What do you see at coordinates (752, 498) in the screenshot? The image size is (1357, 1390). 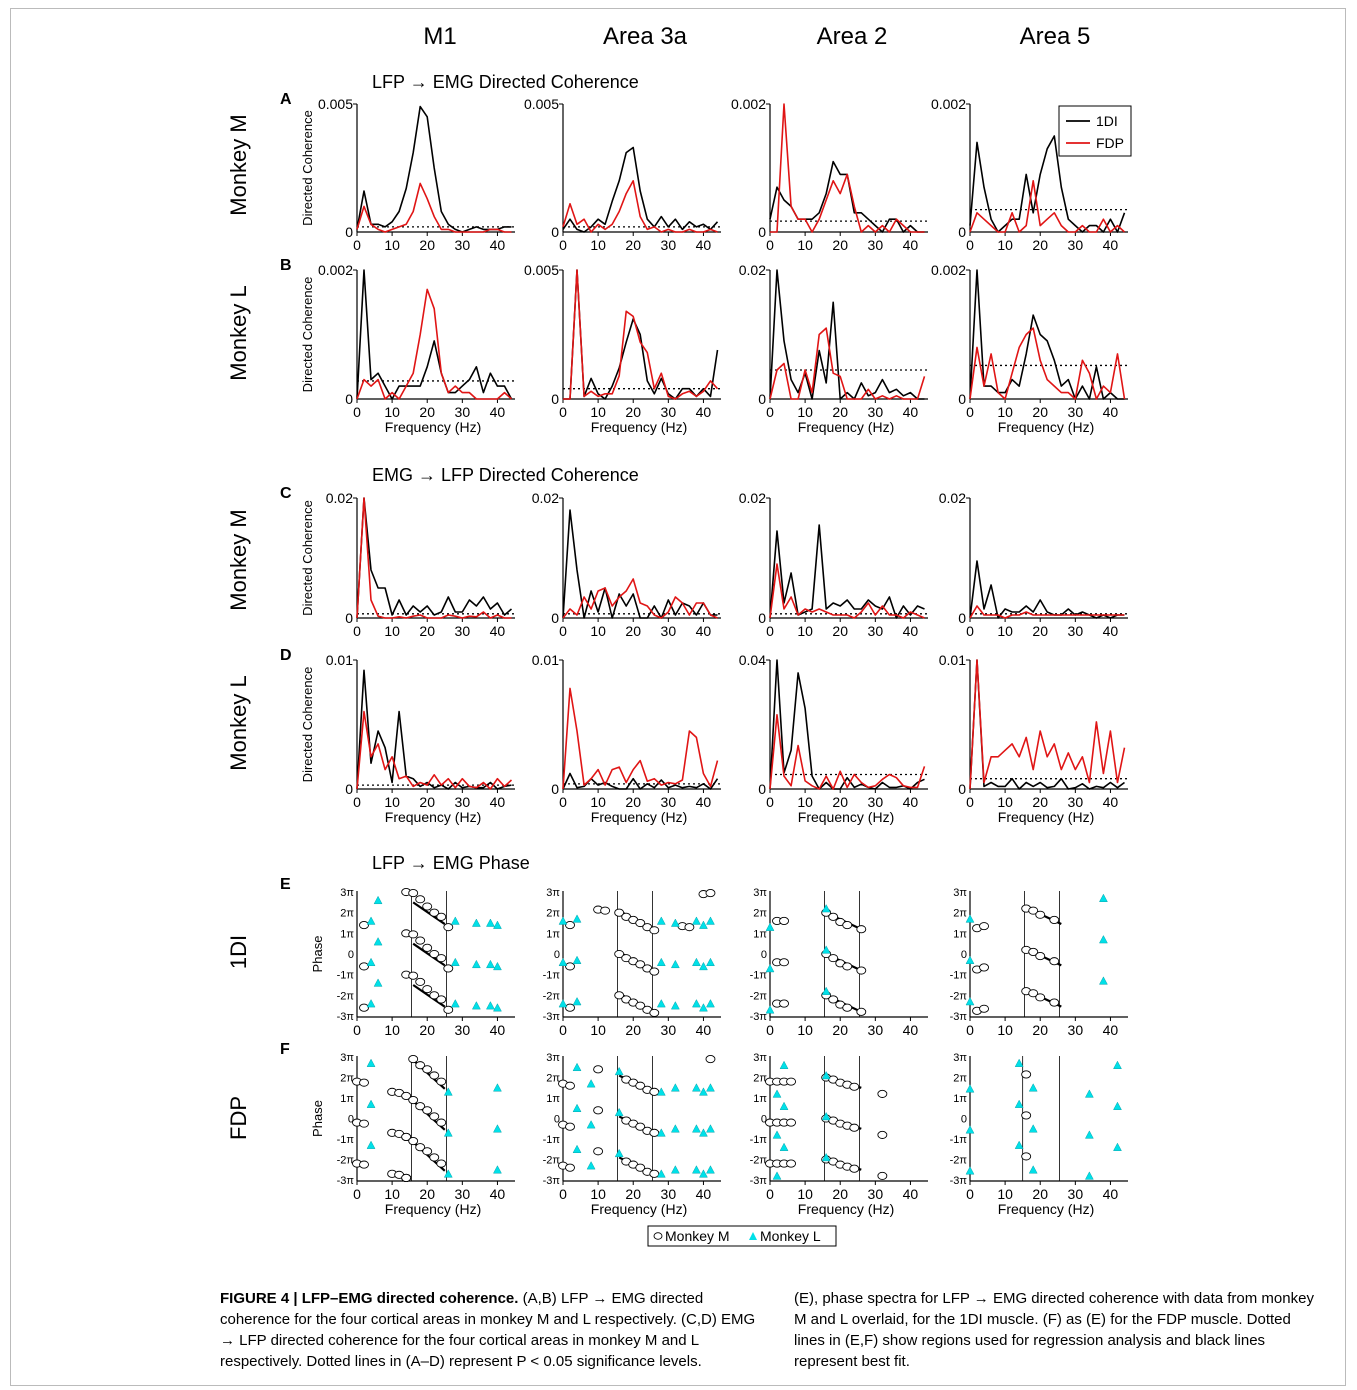 I see `y-tick-label-max: 0.02` at bounding box center [752, 498].